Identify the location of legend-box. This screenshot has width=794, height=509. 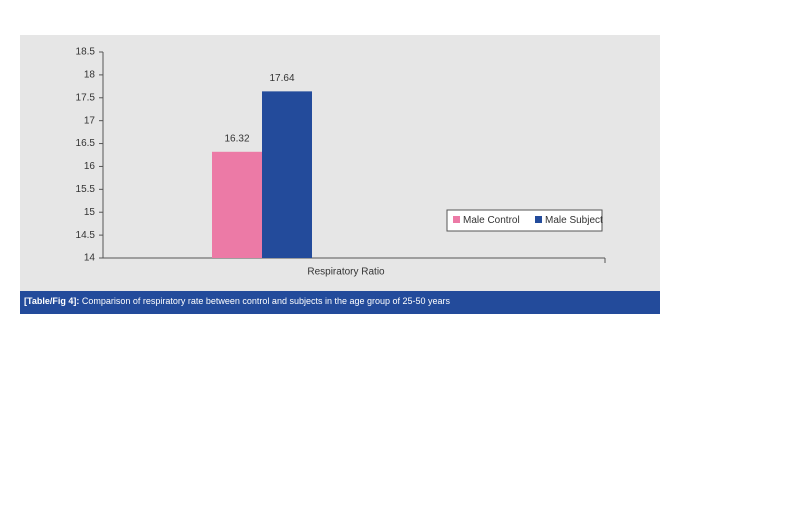
(524, 220).